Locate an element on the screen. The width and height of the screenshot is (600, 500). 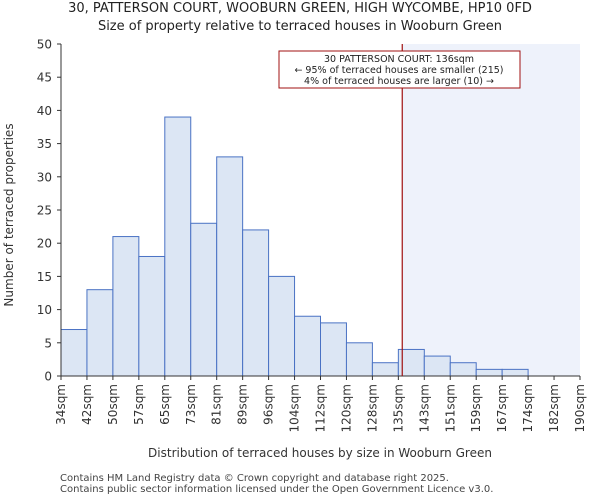
x-tick-label: 104sqm is located at coordinates (295, 408).